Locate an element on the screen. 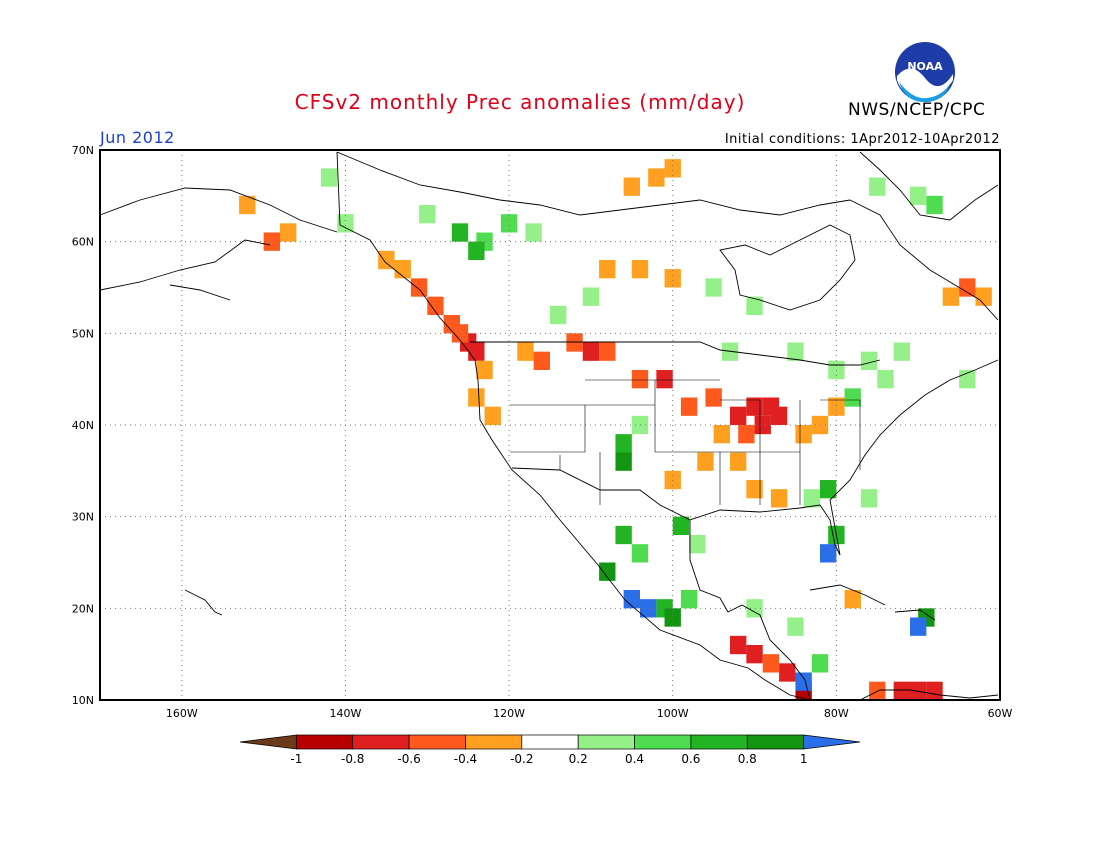 The width and height of the screenshot is (1100, 850). chart-title: CFSv2 monthly Prec anomalies (mm/day) is located at coordinates (520, 102).